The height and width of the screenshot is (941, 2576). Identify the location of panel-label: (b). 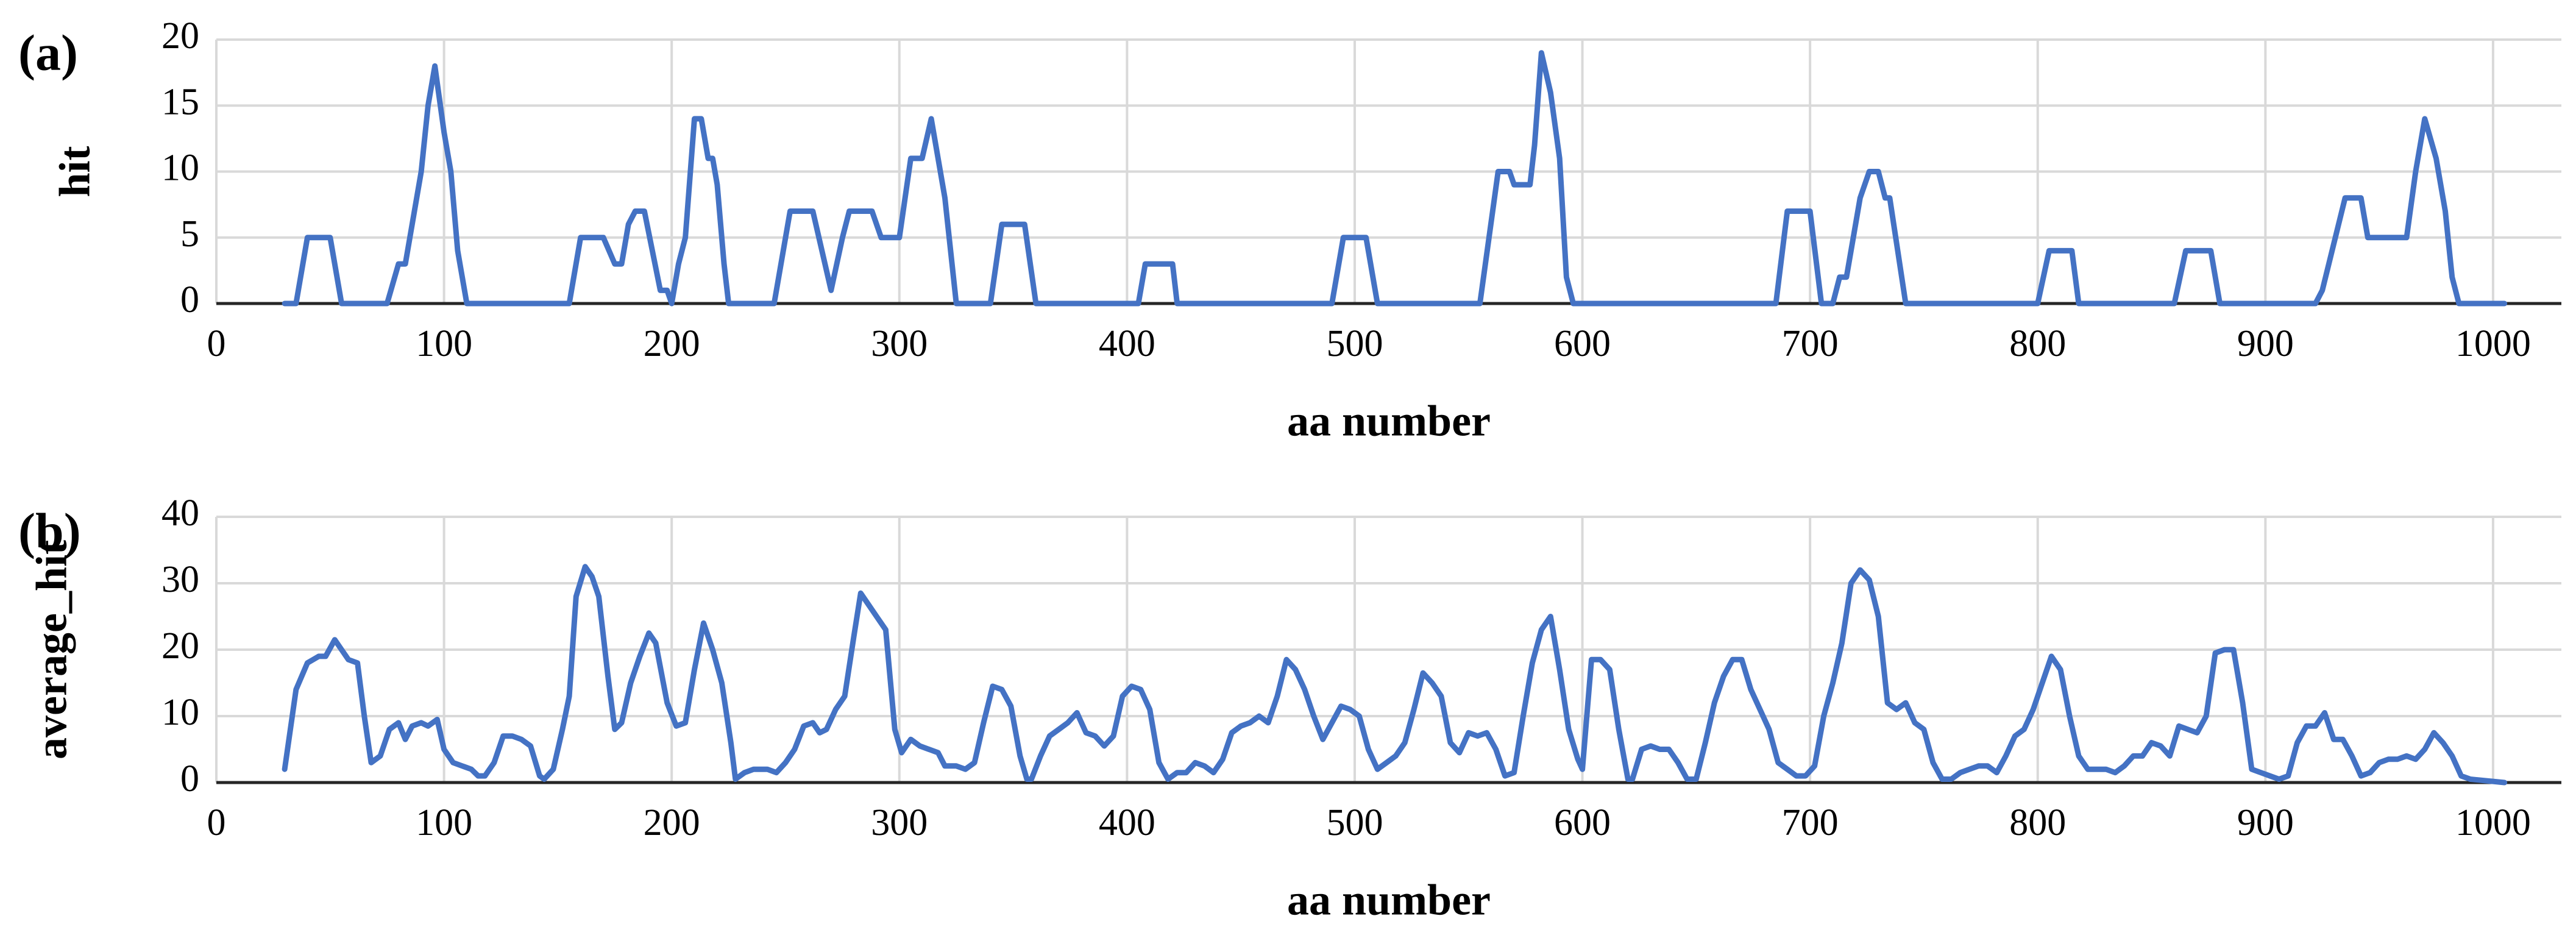
(49, 531).